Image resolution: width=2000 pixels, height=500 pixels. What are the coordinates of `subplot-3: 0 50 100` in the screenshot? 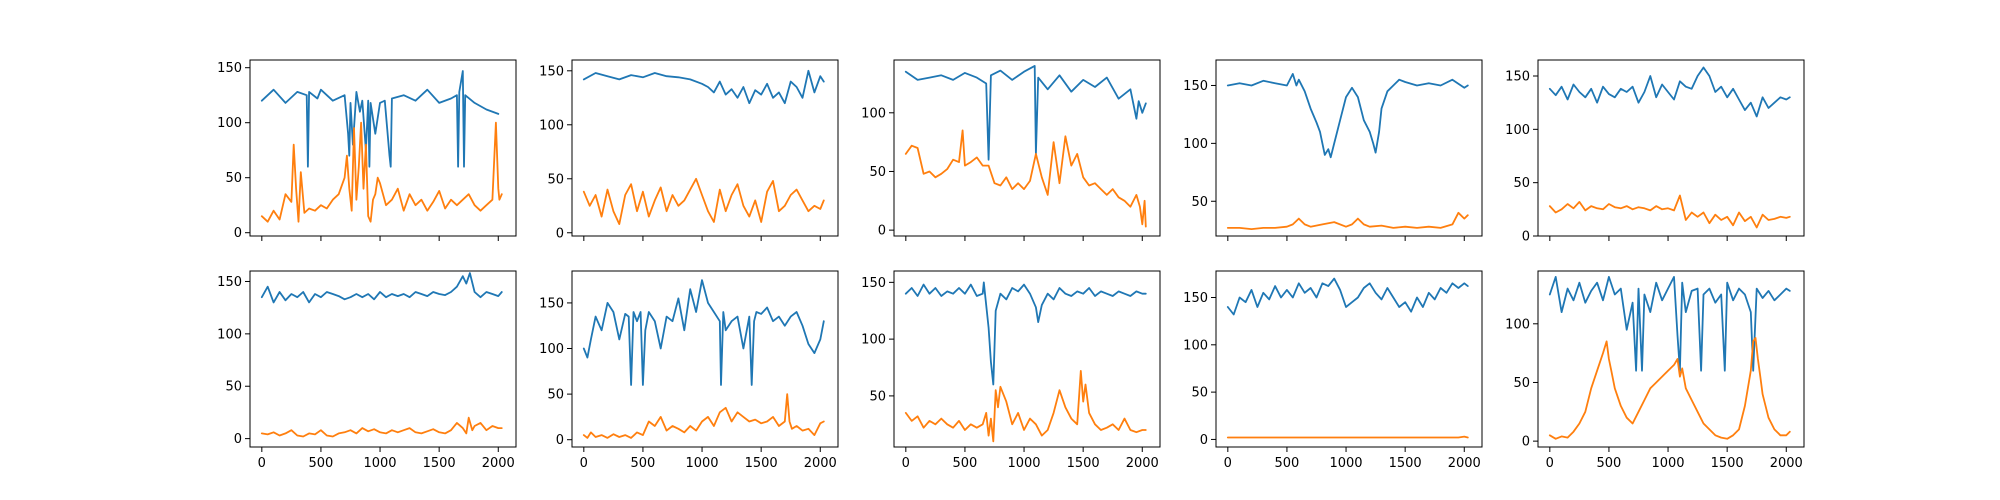 It's located at (1011, 150).